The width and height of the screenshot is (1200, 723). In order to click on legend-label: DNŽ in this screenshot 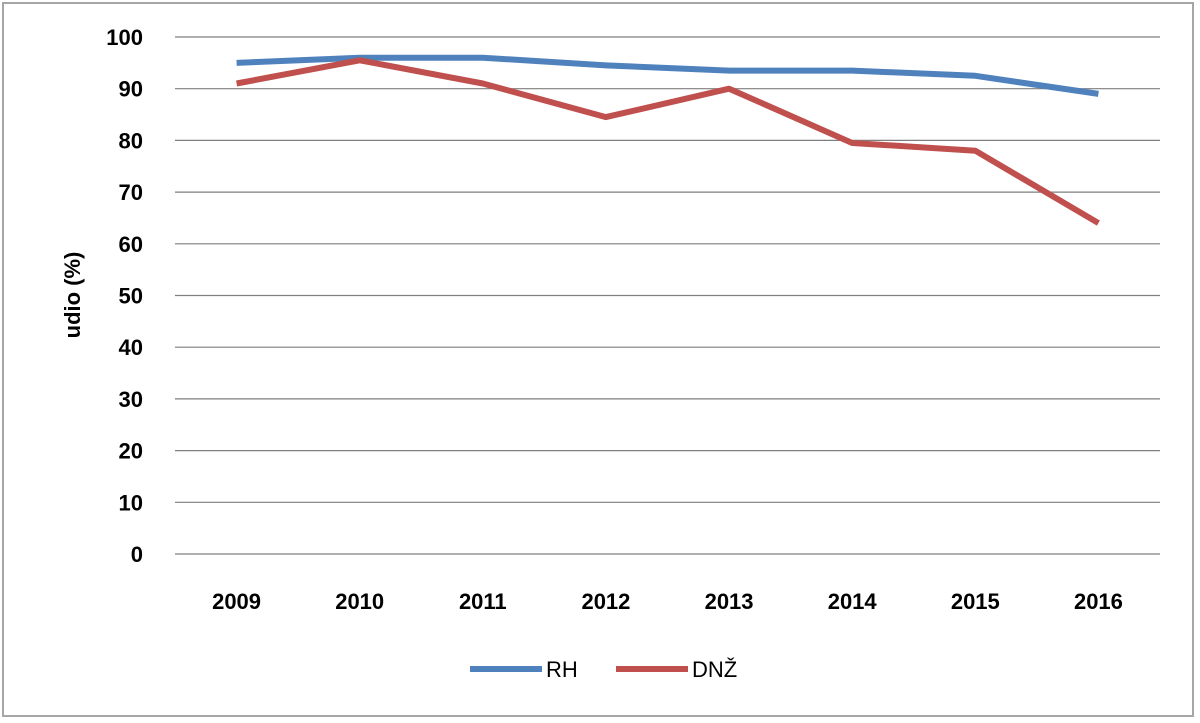, I will do `click(714, 669)`.